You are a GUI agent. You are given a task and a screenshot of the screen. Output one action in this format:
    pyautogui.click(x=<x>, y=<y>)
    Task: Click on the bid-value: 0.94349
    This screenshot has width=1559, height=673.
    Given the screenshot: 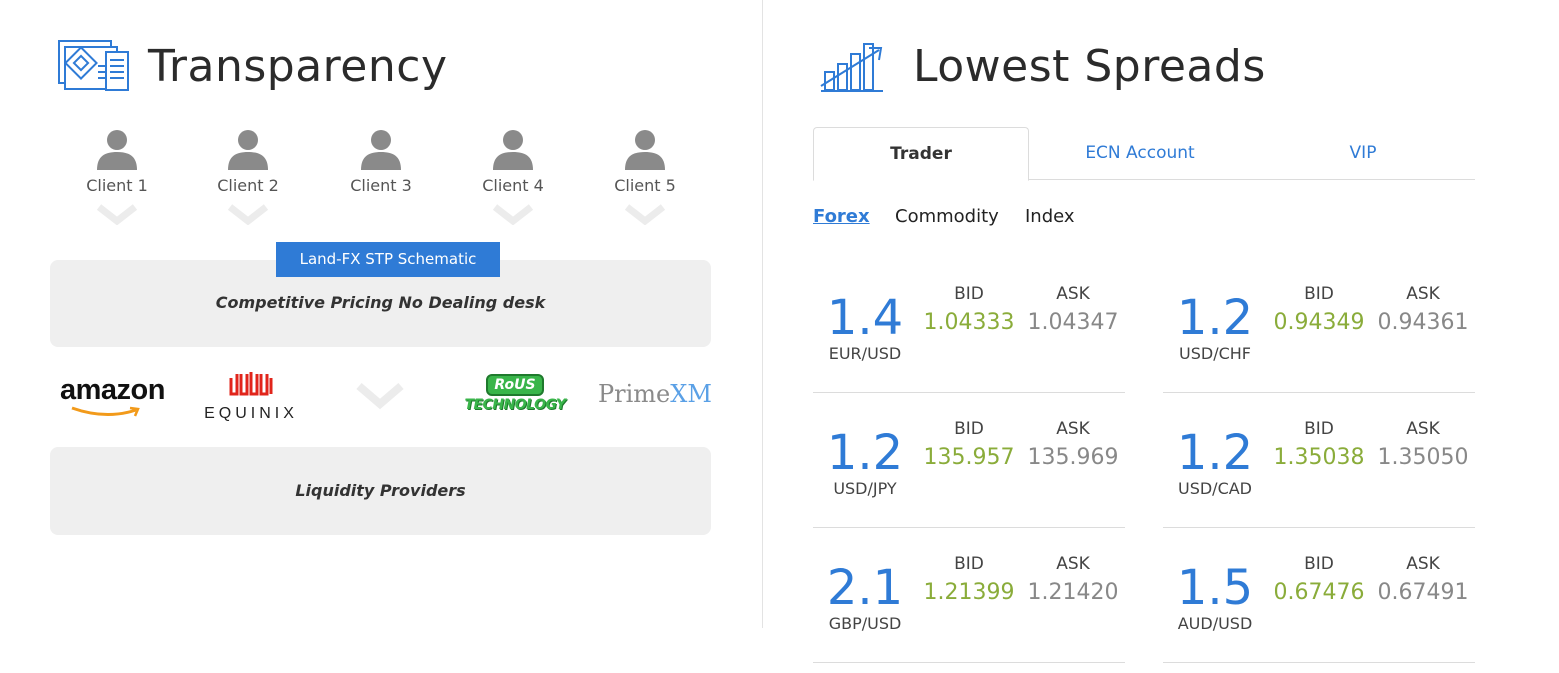 What is the action you would take?
    pyautogui.click(x=1319, y=322)
    